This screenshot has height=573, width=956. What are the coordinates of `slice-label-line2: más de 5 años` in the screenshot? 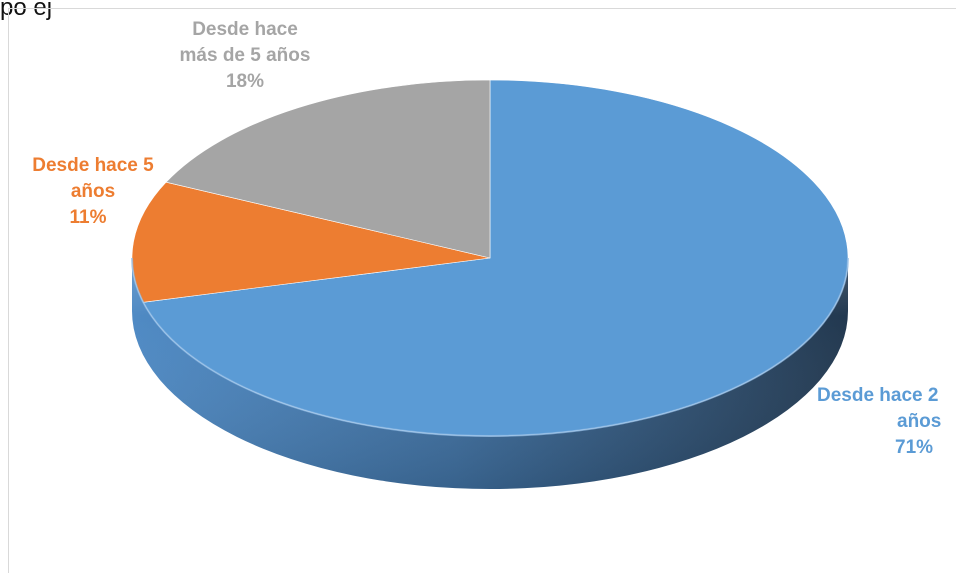 It's located at (245, 55).